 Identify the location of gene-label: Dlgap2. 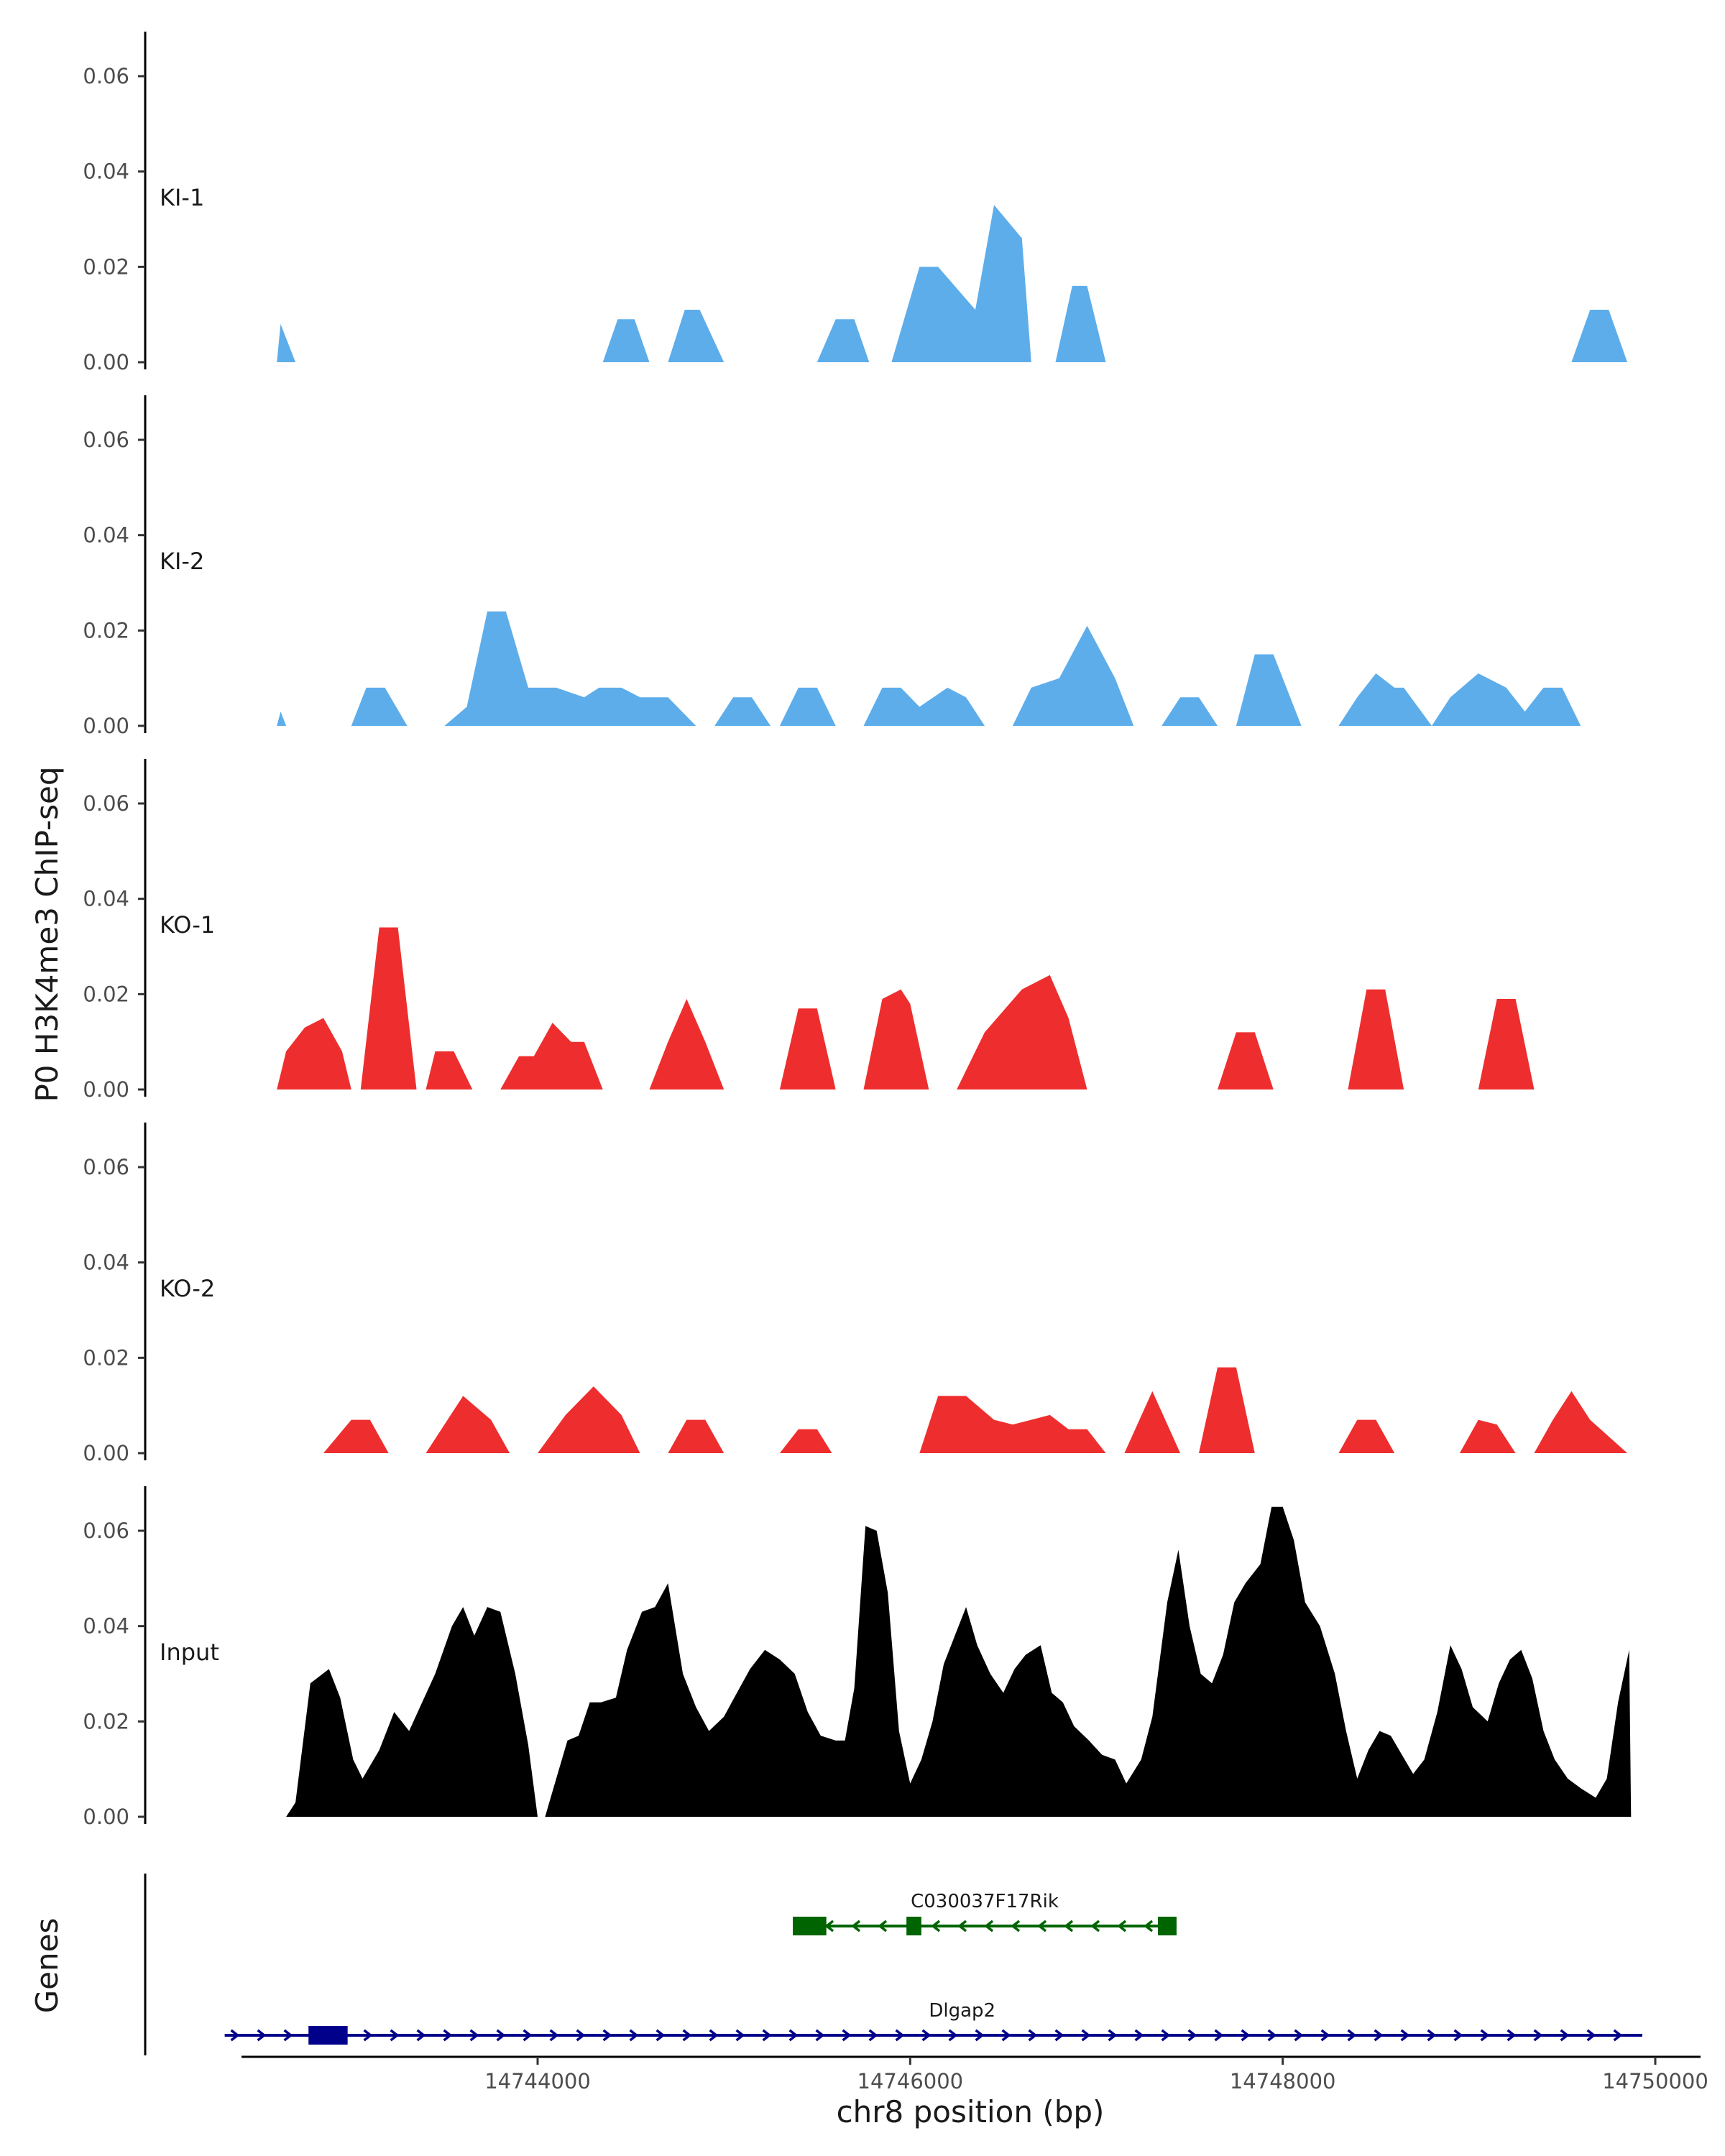
(962, 2011).